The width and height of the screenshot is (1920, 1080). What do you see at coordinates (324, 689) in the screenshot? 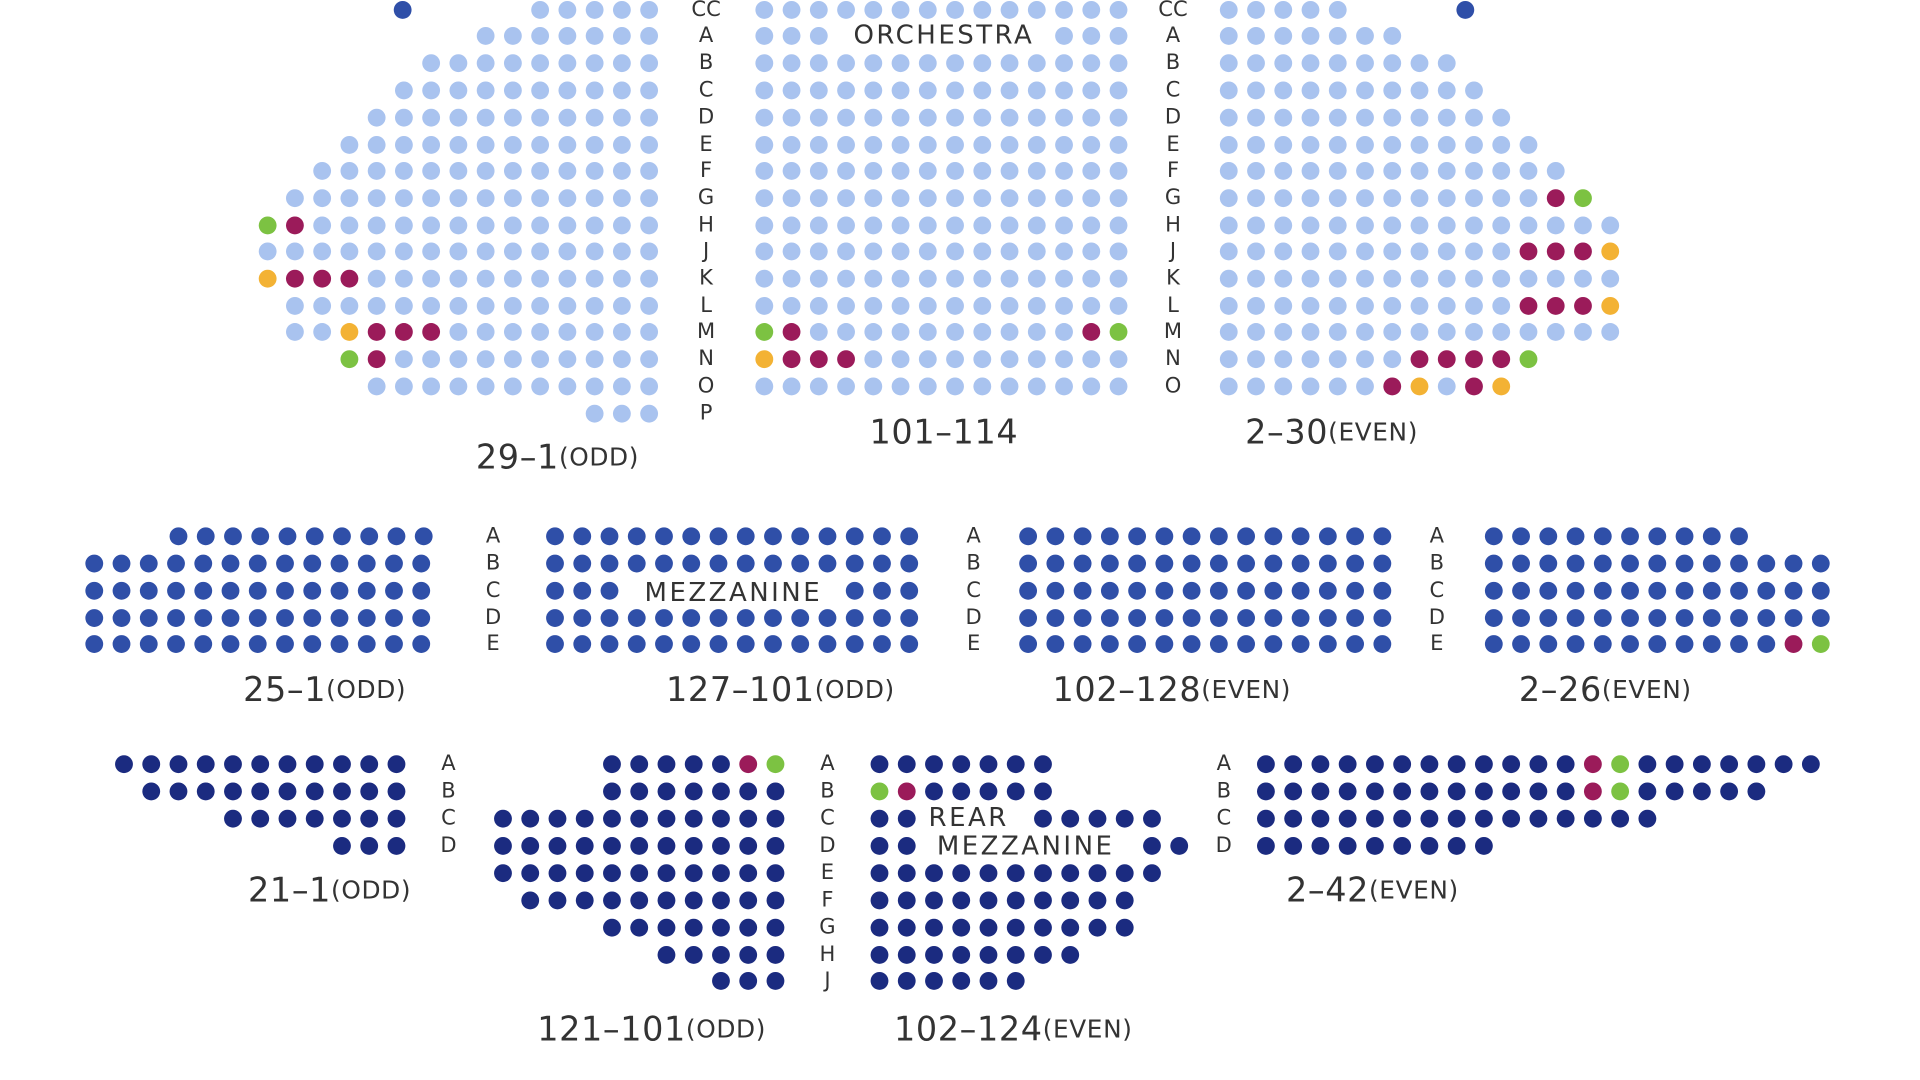
I see `section-label: 25–1(ODD)` at bounding box center [324, 689].